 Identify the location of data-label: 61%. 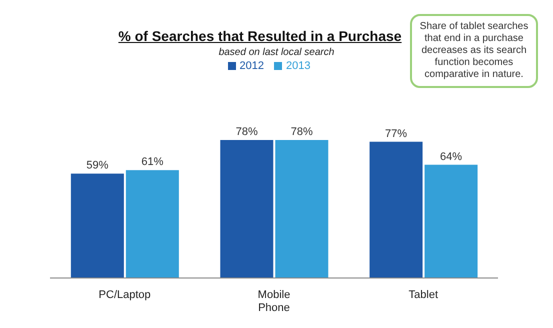
(152, 162).